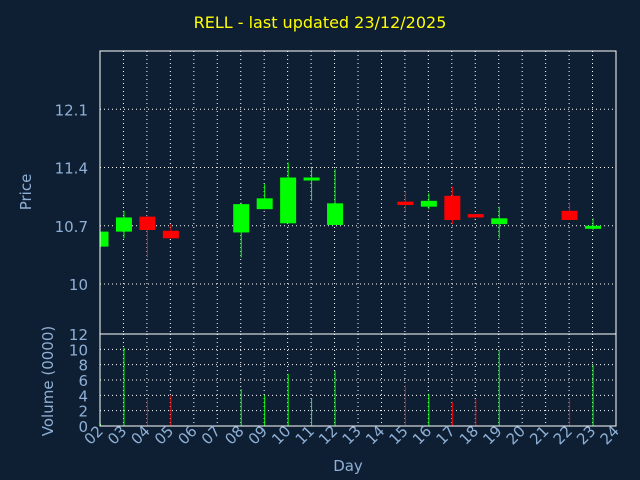 The image size is (640, 480). Describe the element at coordinates (347, 386) in the screenshot. I see `volume-bars` at that location.